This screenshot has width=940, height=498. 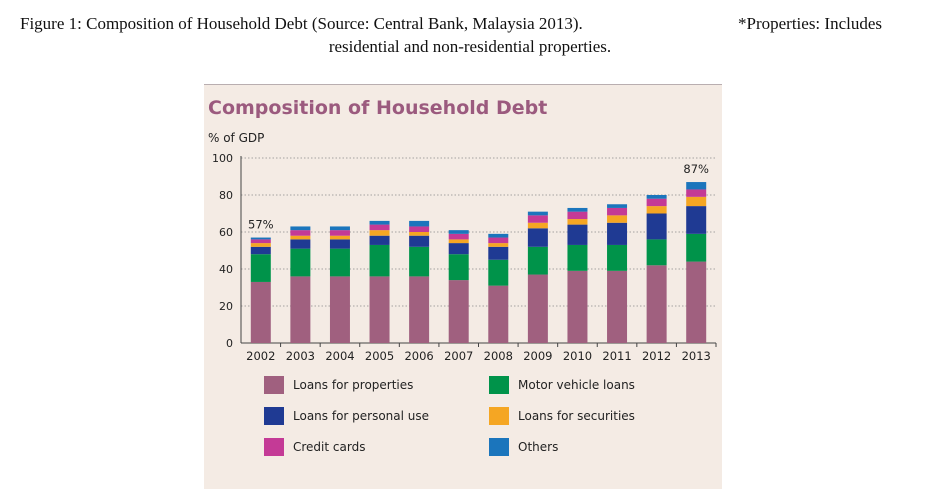 What do you see at coordinates (418, 356) in the screenshot?
I see `x-tick-label: 2006` at bounding box center [418, 356].